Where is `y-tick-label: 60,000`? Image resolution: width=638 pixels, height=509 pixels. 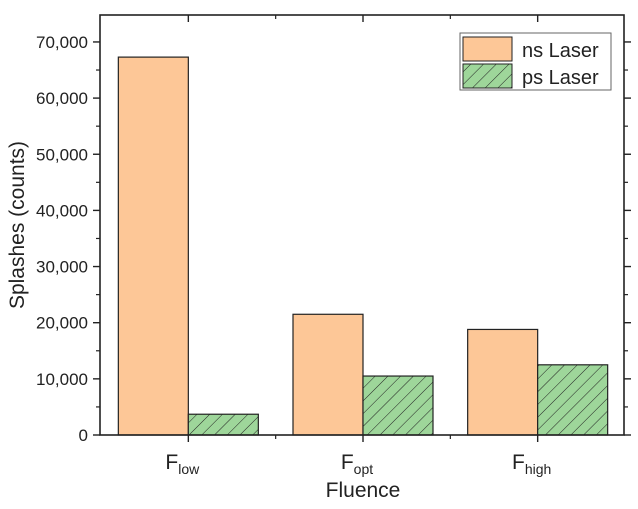
y-tick-label: 60,000 is located at coordinates (62, 98).